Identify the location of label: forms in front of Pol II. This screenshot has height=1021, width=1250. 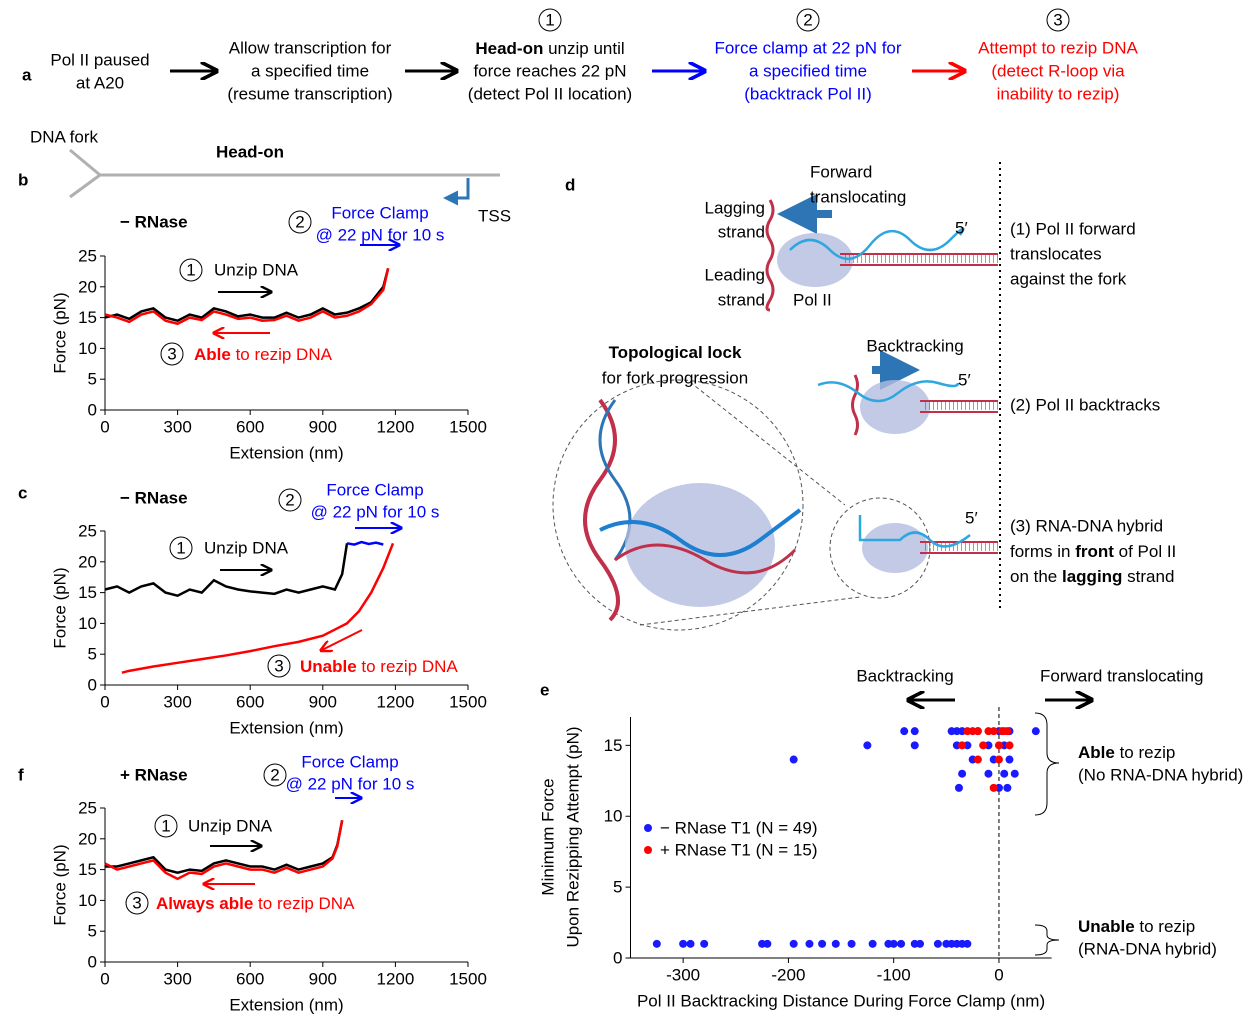
(1093, 551).